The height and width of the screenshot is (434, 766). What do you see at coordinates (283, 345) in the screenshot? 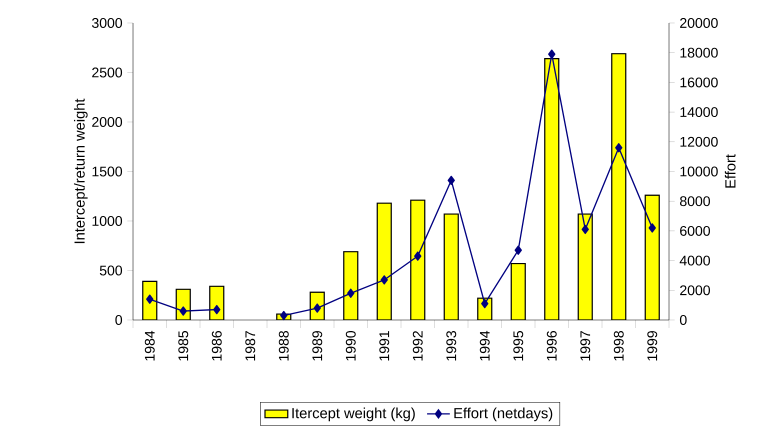
I see `x-tick-label: 1988` at bounding box center [283, 345].